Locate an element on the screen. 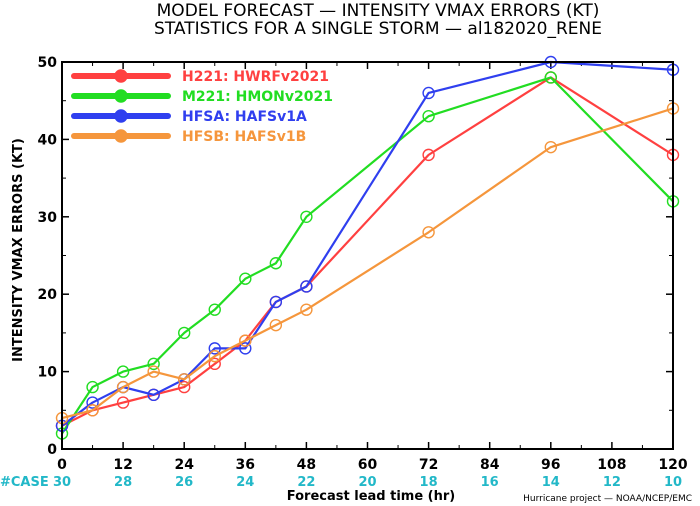 This screenshot has height=506, width=700. x-tick-label: 0 is located at coordinates (62, 465).